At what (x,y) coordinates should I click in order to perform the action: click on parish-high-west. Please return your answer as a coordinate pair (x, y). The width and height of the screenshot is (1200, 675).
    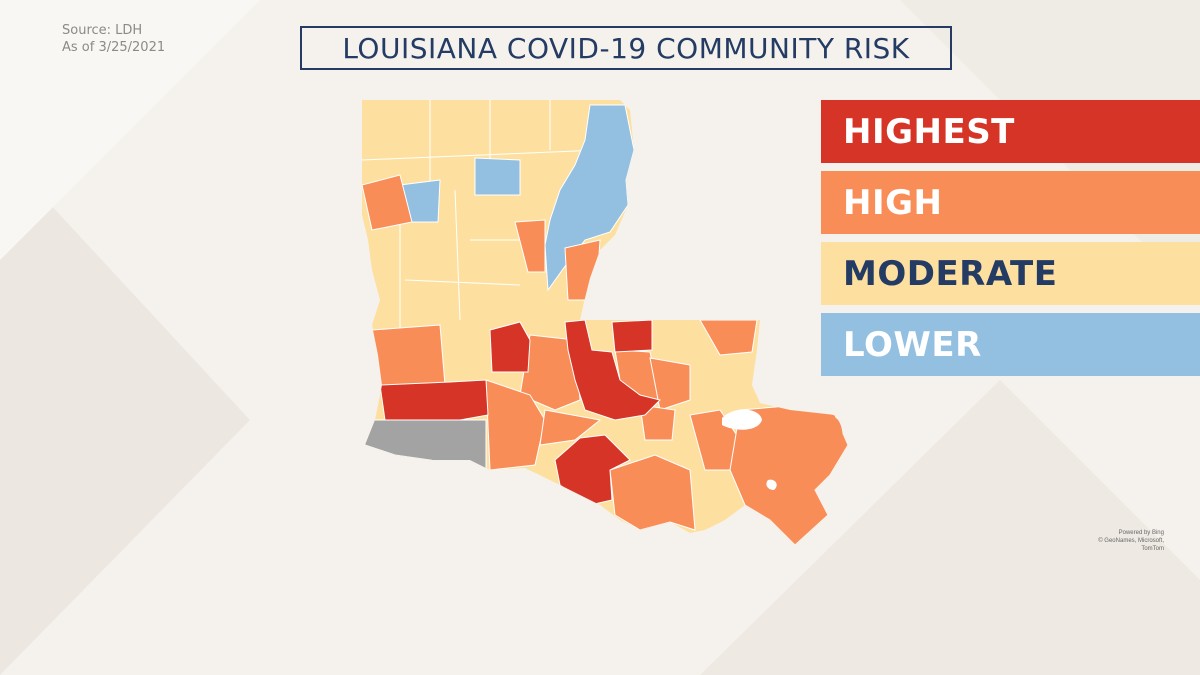
    Looking at the image, I should click on (387, 202).